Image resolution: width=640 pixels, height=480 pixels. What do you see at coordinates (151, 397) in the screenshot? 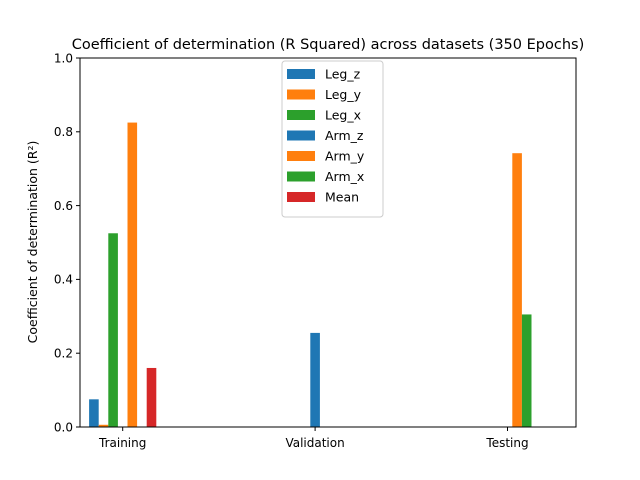
I see `bar-mean-training` at bounding box center [151, 397].